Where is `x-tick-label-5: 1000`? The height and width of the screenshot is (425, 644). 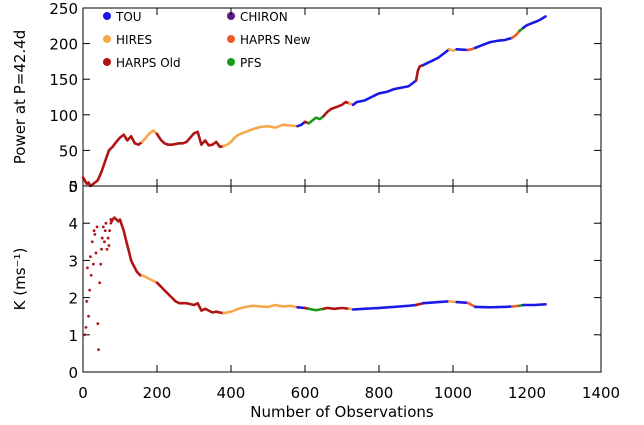
x-tick-label-5: 1000 is located at coordinates (453, 393).